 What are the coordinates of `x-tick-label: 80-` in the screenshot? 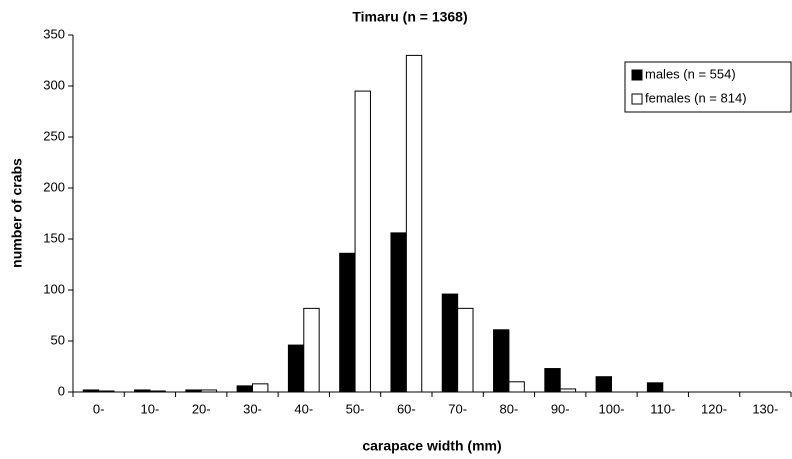 It's located at (509, 408).